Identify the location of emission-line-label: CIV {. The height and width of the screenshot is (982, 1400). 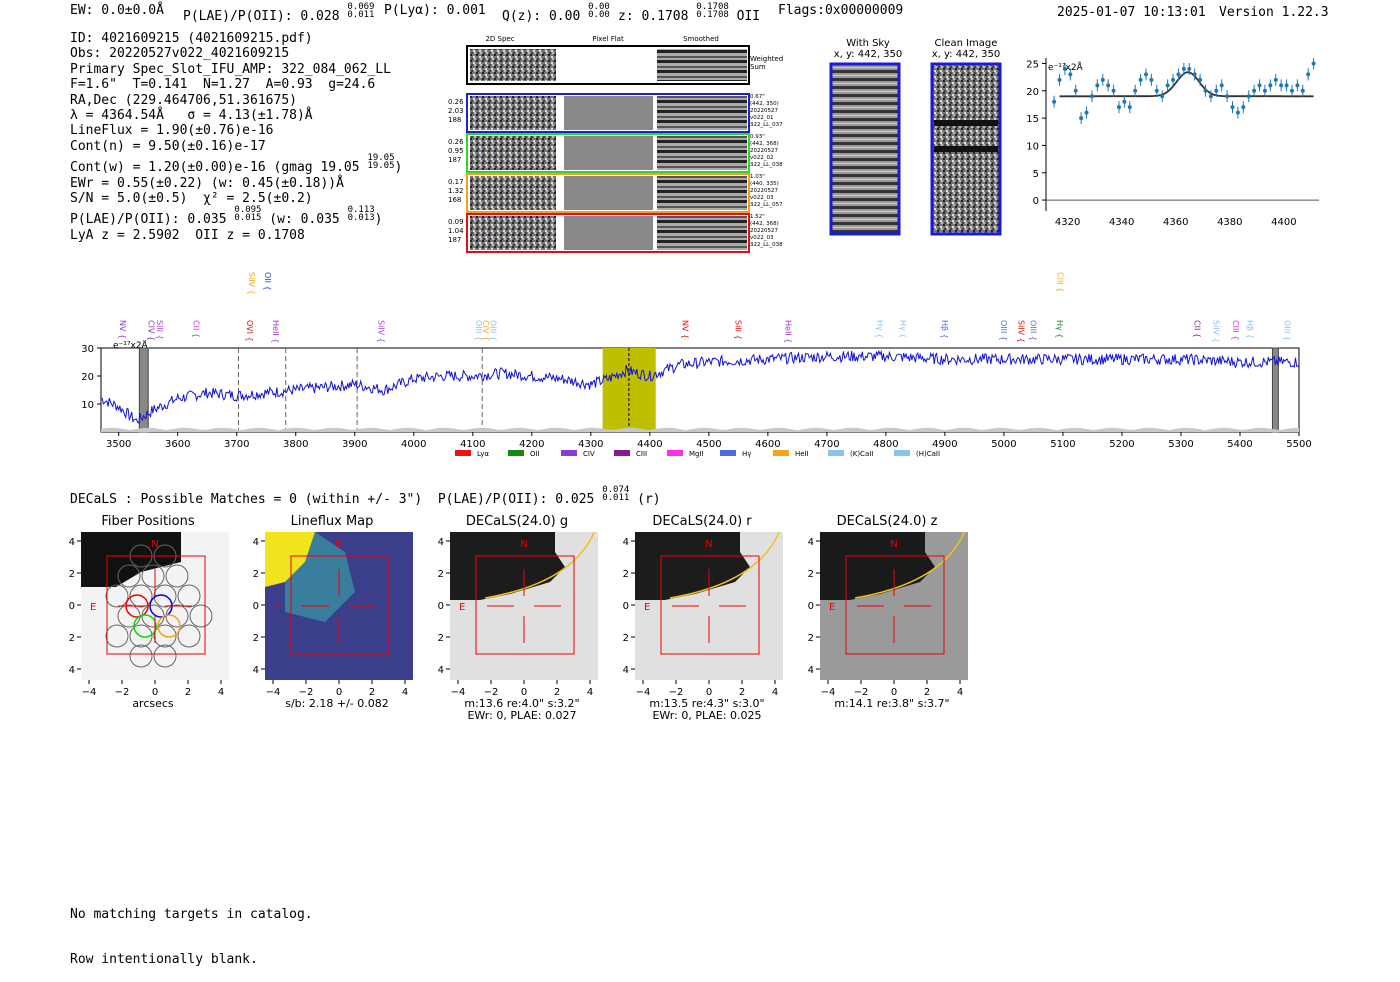
(150, 330).